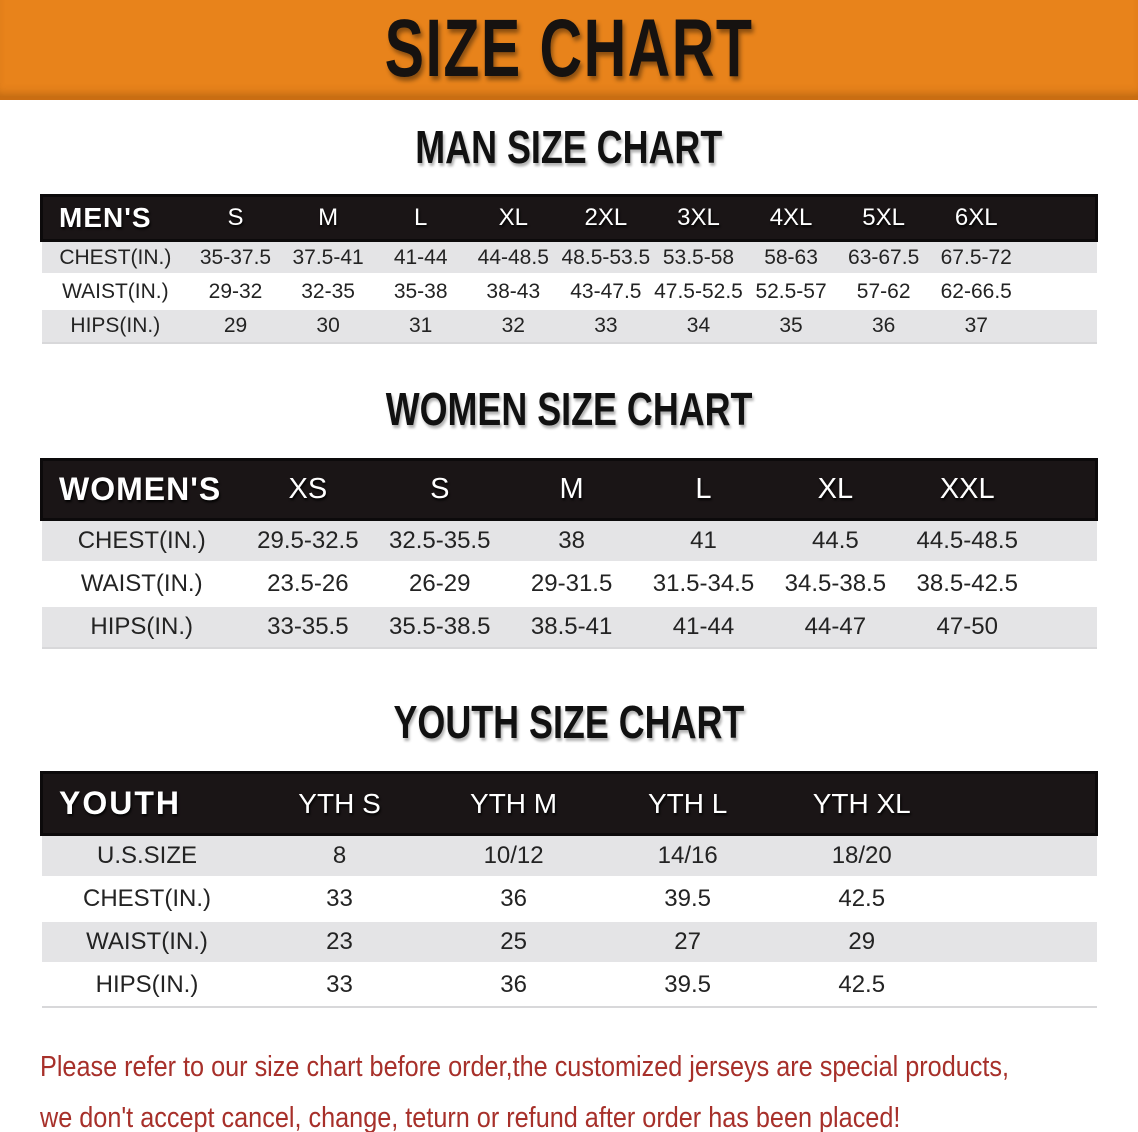  I want to click on women-table-header-row: WOMEN'S XS S M L XL XXL, so click(569, 489).